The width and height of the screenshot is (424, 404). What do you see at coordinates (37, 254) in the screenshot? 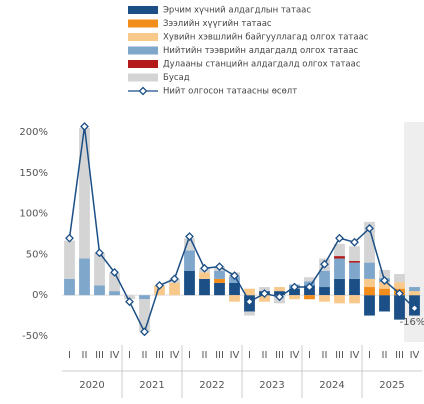
I see `y-tick-label: 50%` at bounding box center [37, 254].